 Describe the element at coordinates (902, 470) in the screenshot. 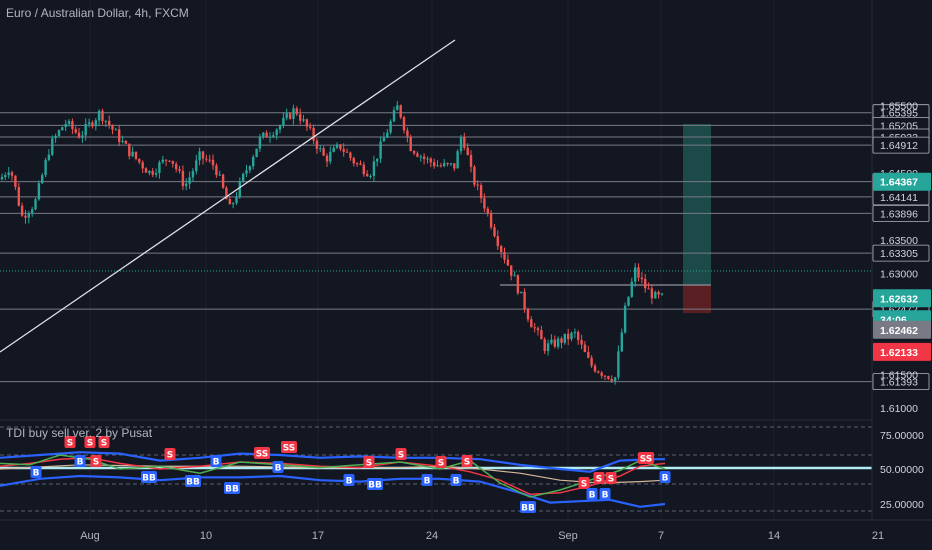

I see `indicator-tick-label: 50.00000` at that location.